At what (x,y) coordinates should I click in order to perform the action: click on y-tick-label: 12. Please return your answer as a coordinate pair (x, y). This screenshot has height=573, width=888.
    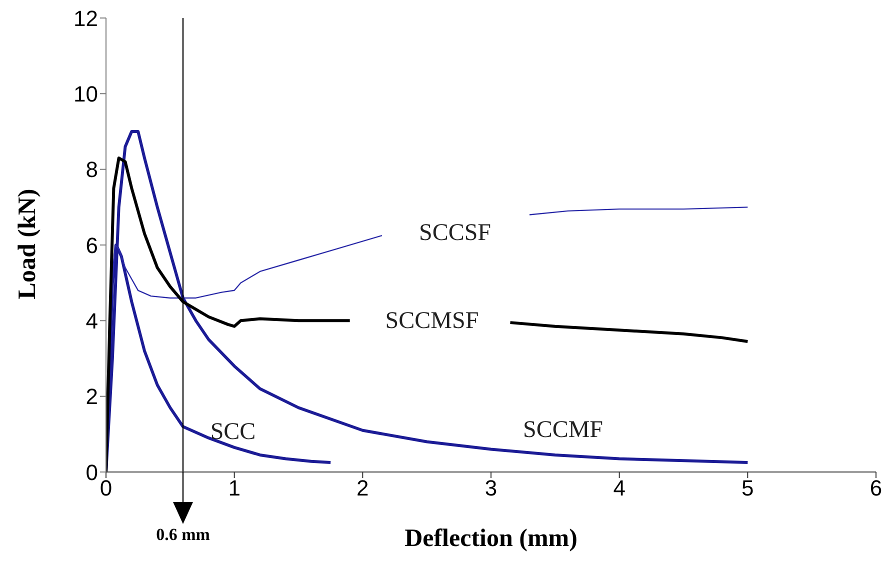
    Looking at the image, I should click on (86, 18).